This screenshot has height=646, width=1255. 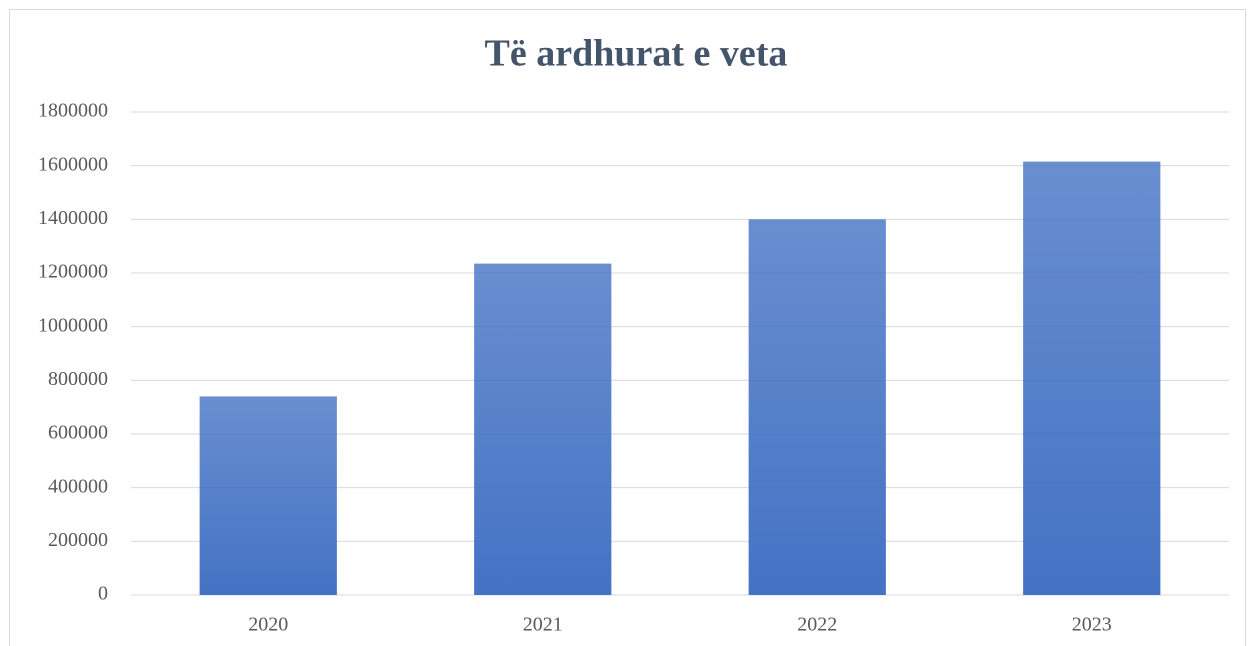 What do you see at coordinates (78, 540) in the screenshot?
I see `y-tick-label: 200000` at bounding box center [78, 540].